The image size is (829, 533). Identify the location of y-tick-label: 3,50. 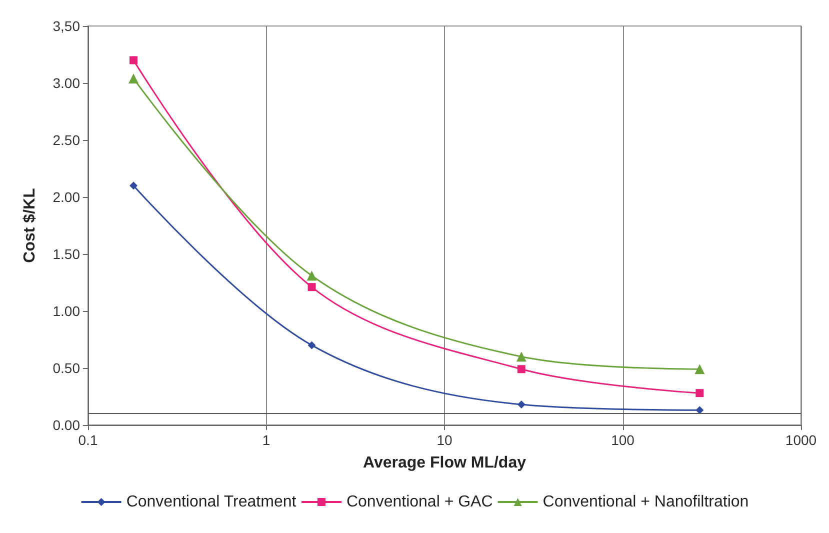
(66, 26).